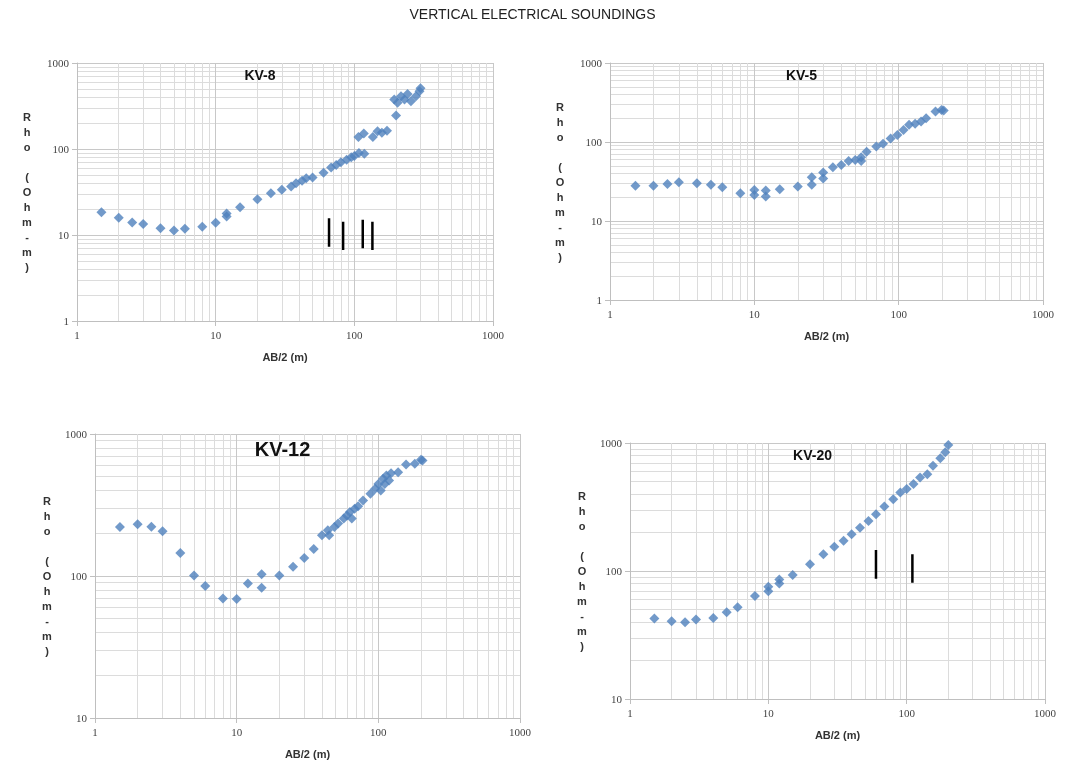  What do you see at coordinates (599, 300) in the screenshot?
I see `y-tick-label: 1` at bounding box center [599, 300].